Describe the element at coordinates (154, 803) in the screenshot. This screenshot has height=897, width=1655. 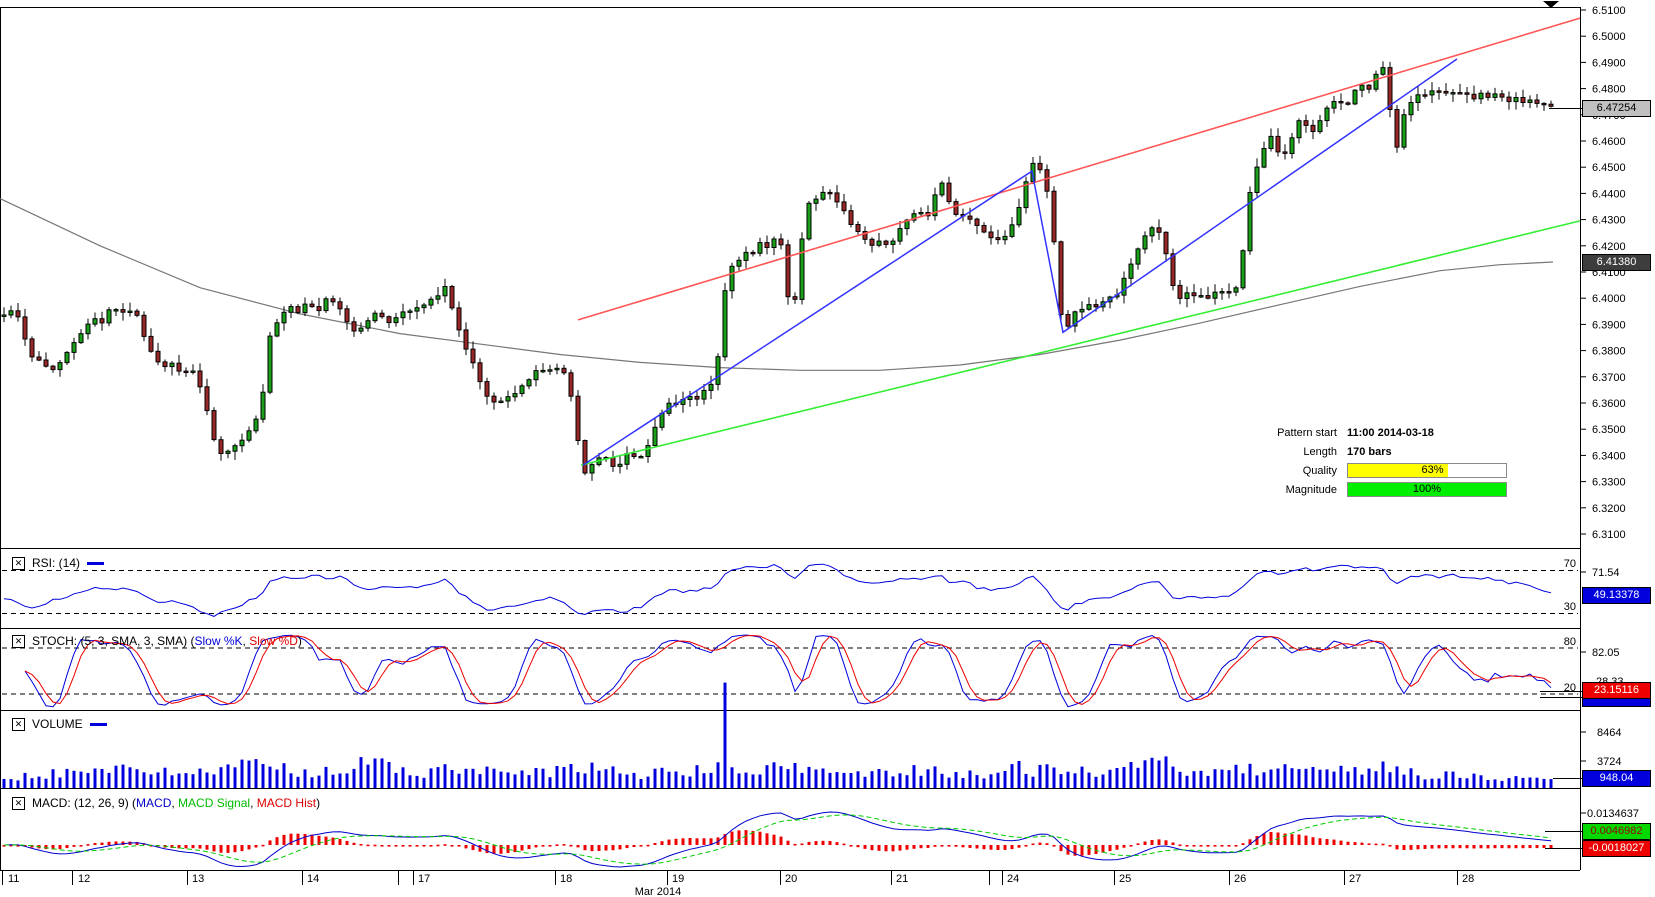
I see `macd-legend-line: MACD` at that location.